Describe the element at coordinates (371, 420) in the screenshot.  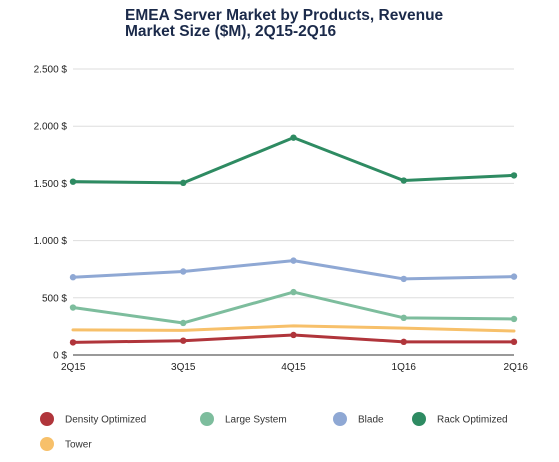
I see `legend-label: Blade` at that location.